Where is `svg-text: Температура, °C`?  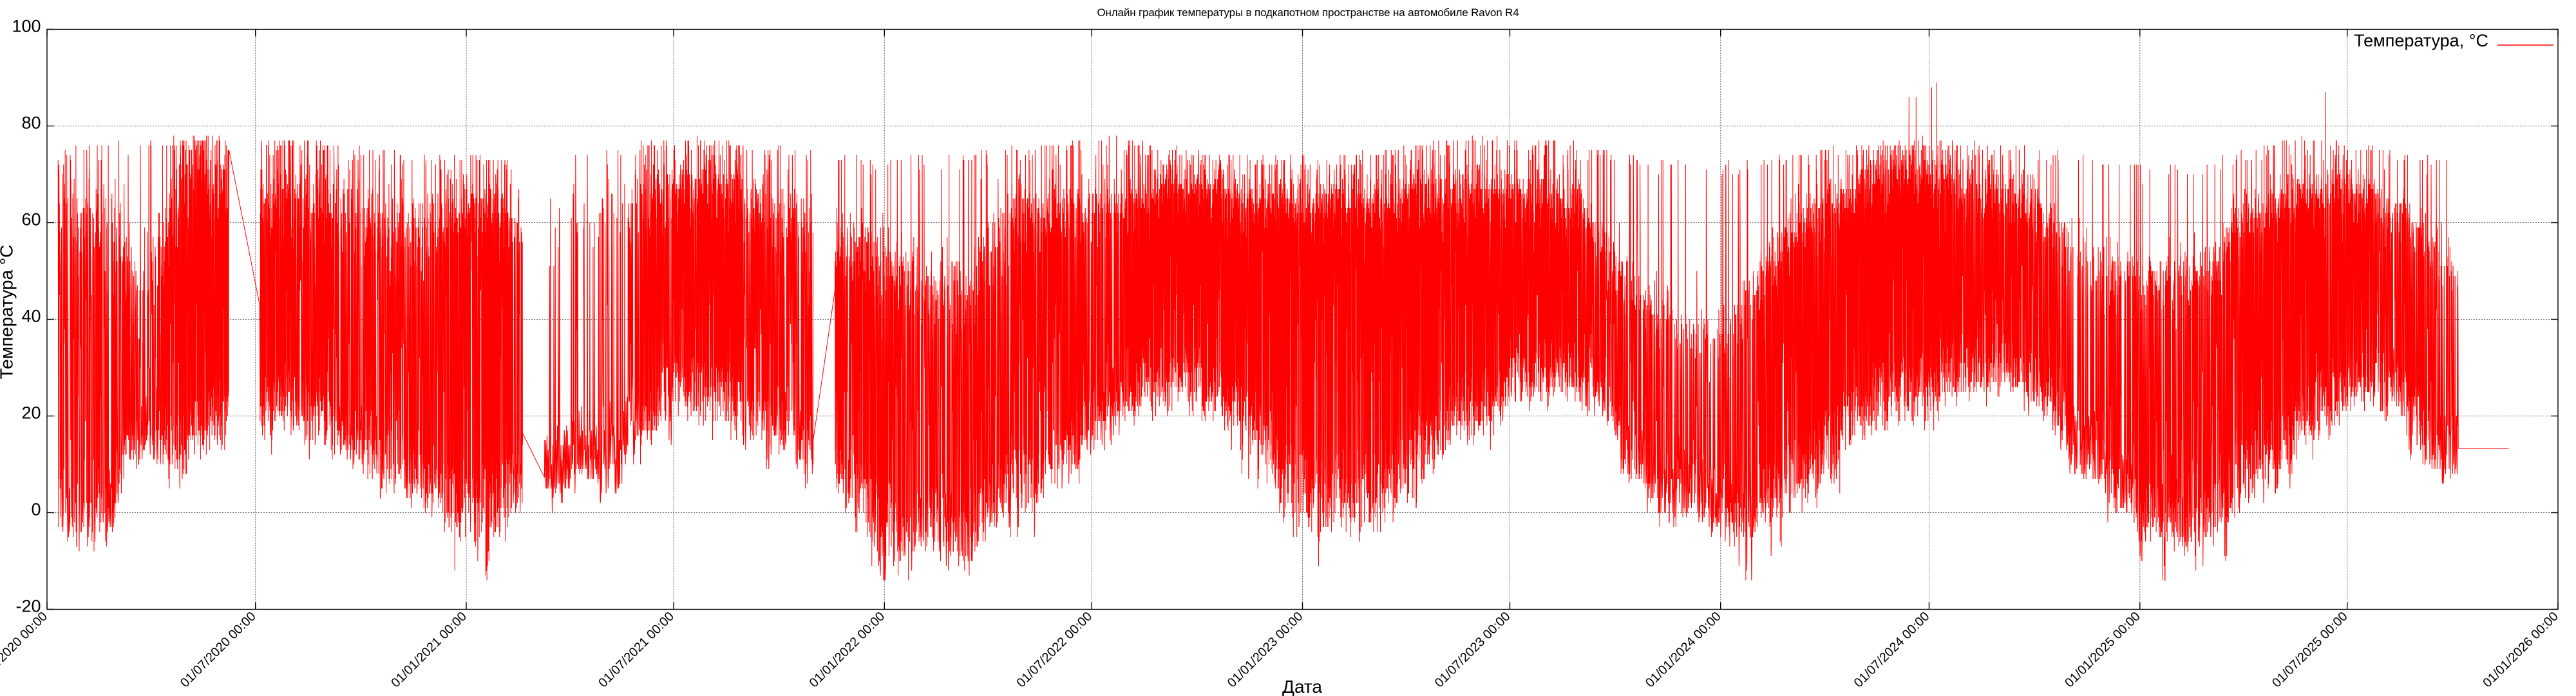
svg-text: Температура, °C is located at coordinates (2421, 40).